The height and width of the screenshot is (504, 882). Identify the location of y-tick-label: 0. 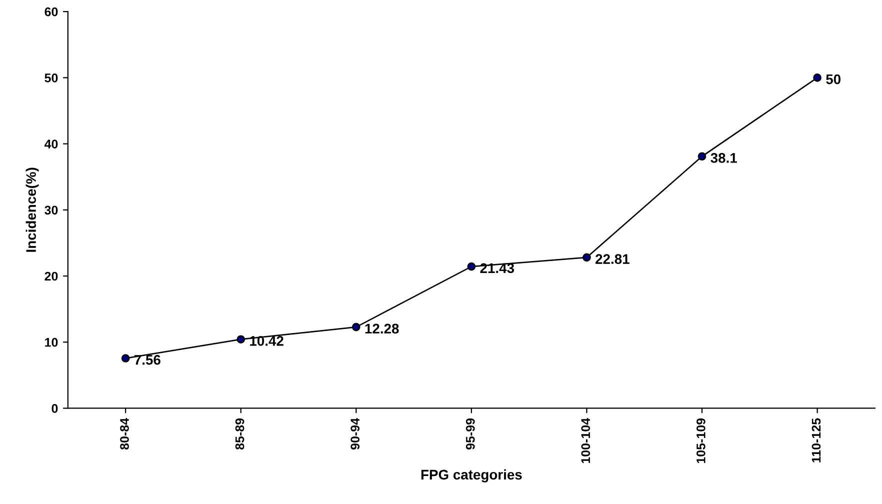
(55, 408).